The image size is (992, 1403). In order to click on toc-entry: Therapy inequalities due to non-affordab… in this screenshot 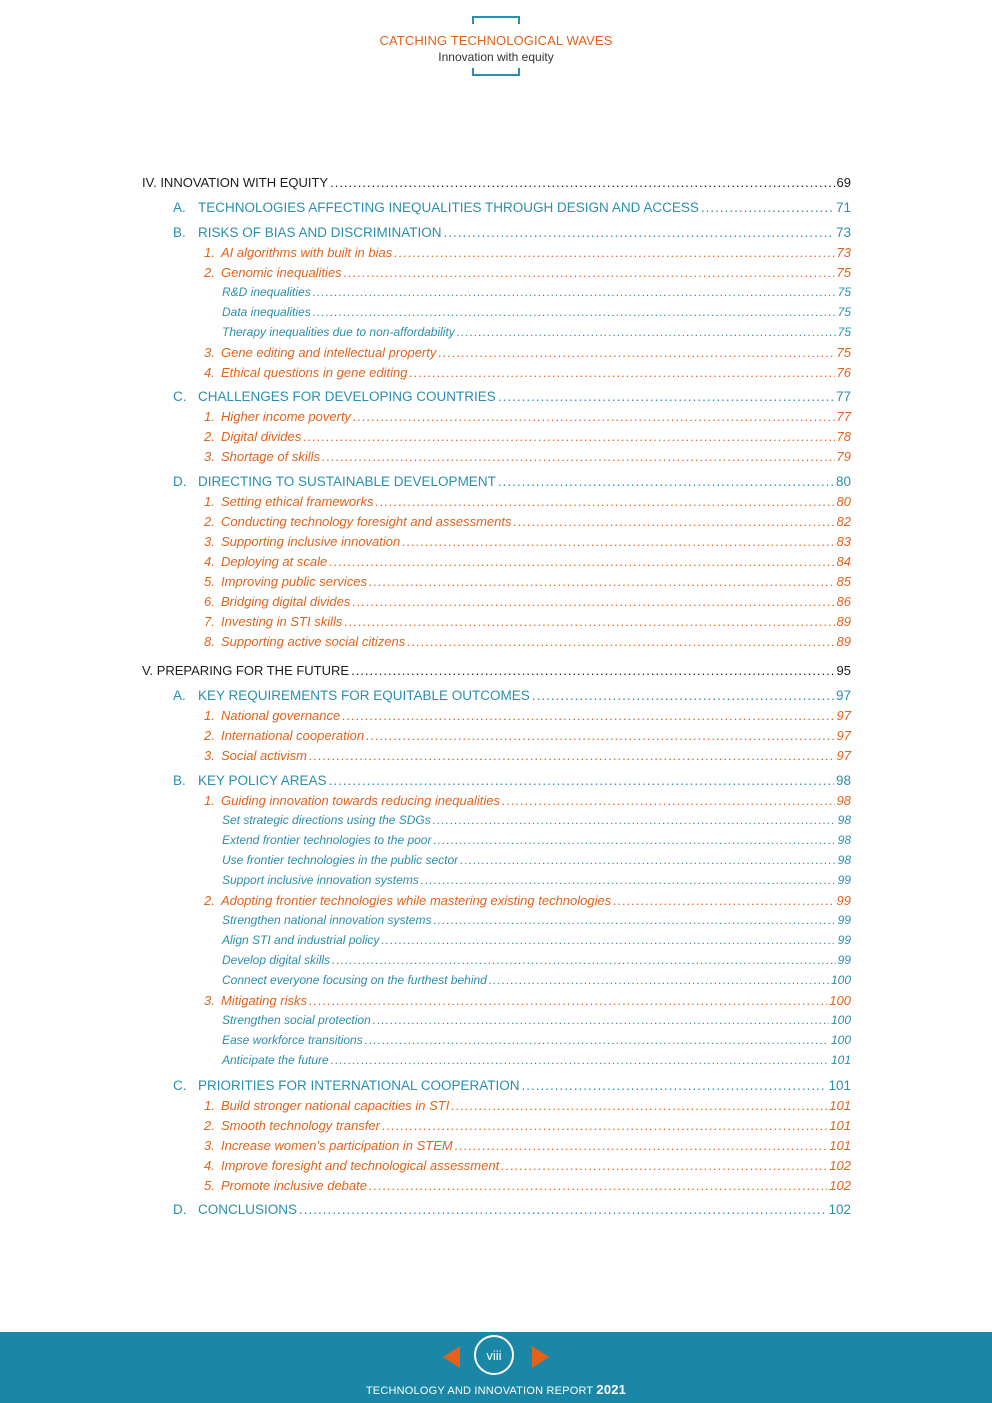, I will do `click(536, 332)`.